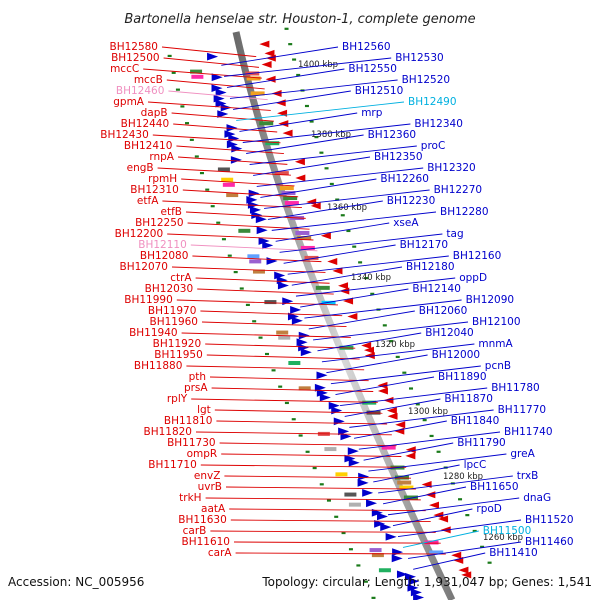 The height and width of the screenshot is (600, 600). I want to click on gene-label: ompR, so click(202, 454).